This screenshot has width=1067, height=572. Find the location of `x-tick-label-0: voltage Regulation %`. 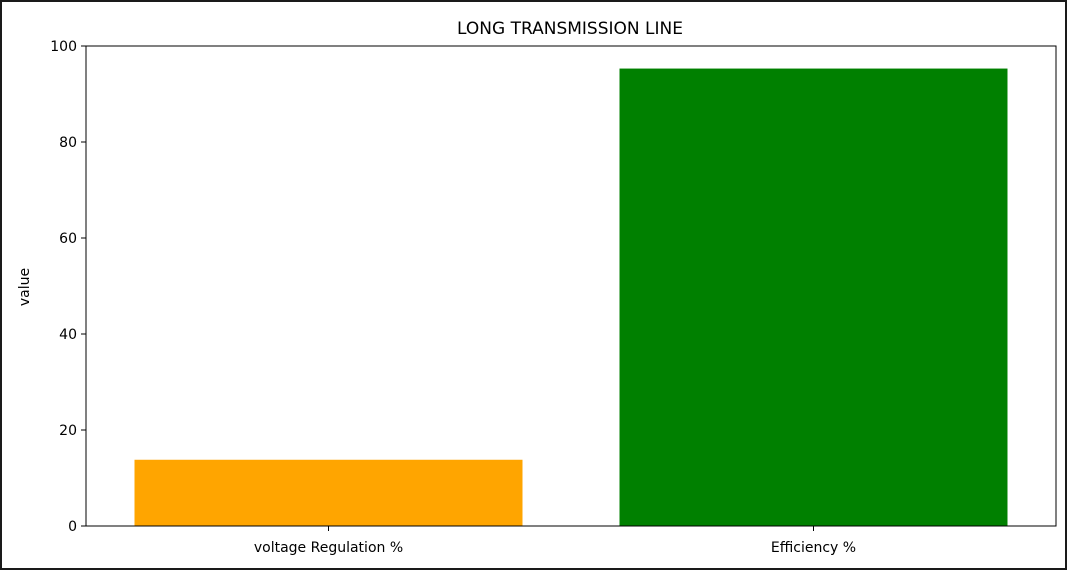

x-tick-label-0: voltage Regulation % is located at coordinates (328, 548).